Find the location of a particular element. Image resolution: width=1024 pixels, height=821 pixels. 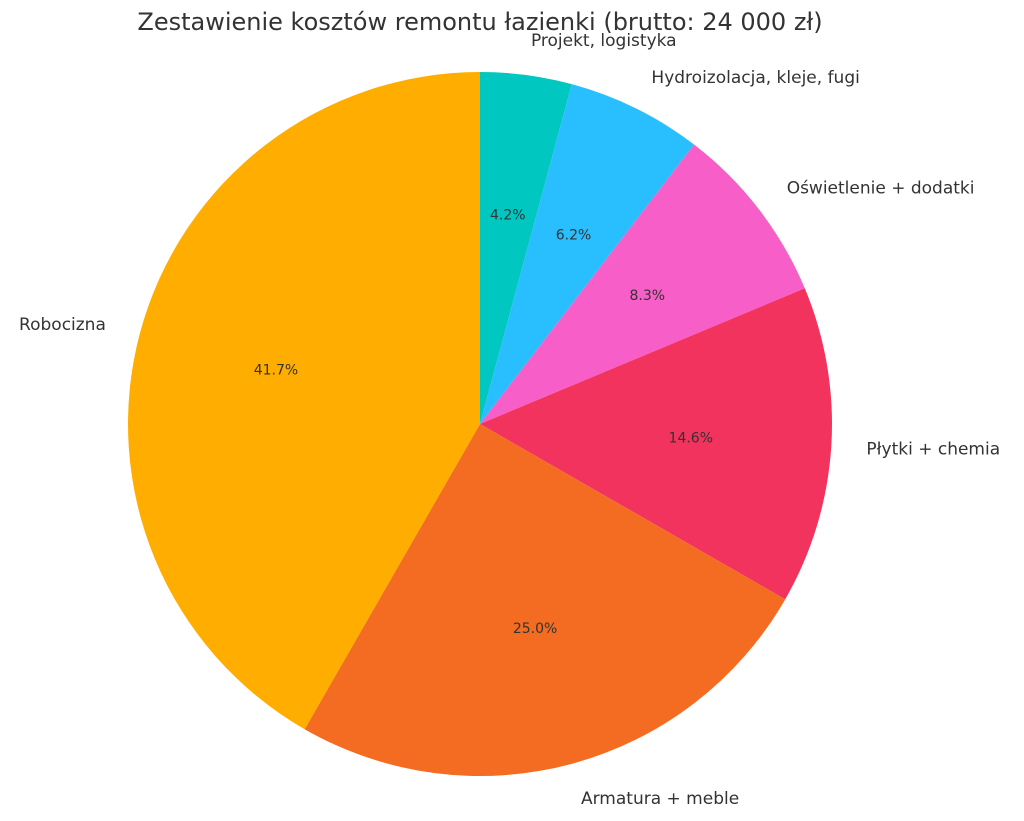

pie-slice-hydroizolacja-kleje-fugi is located at coordinates (587, 254).